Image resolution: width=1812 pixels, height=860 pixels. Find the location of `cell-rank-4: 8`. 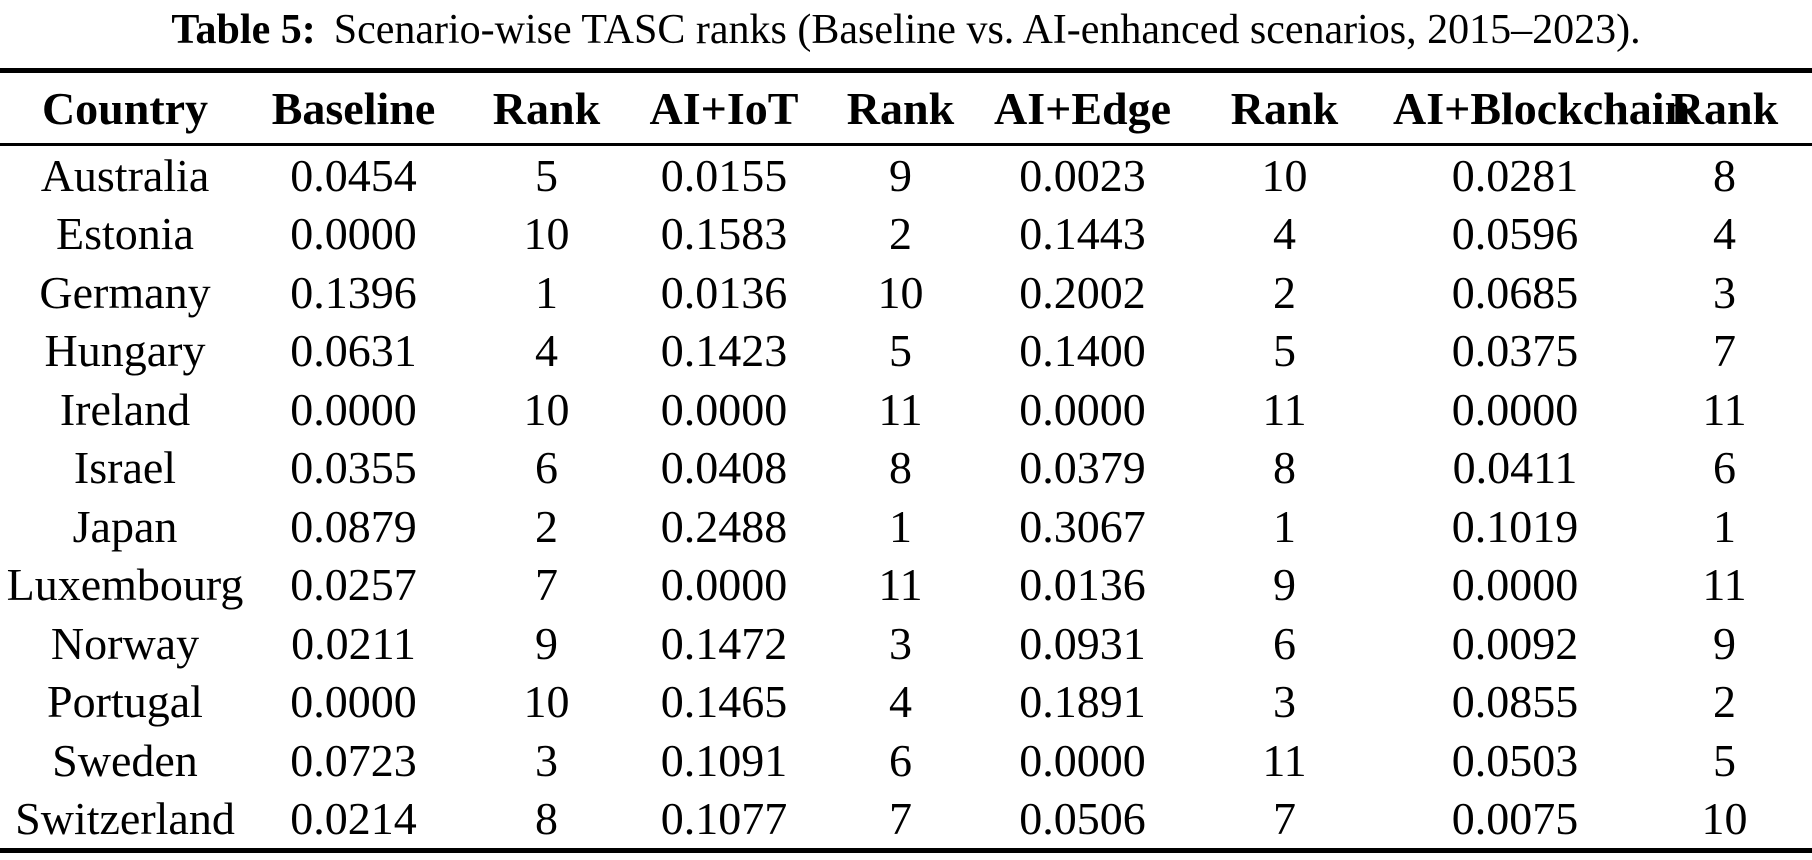

cell-rank-4: 8 is located at coordinates (1724, 175).